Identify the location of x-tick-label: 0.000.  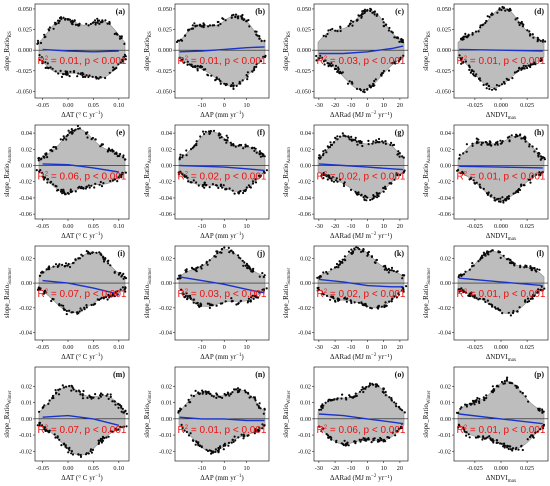
(501, 347).